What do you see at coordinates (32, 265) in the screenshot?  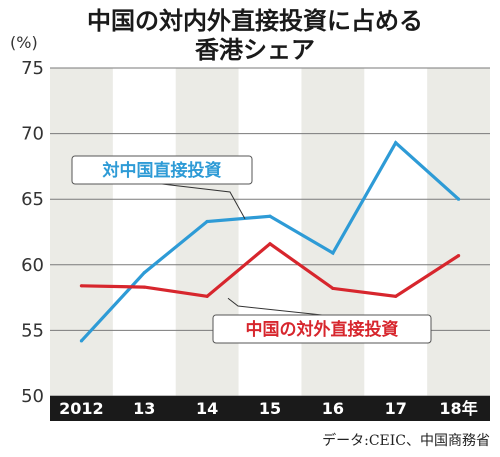 I see `y-tick-label: 60` at bounding box center [32, 265].